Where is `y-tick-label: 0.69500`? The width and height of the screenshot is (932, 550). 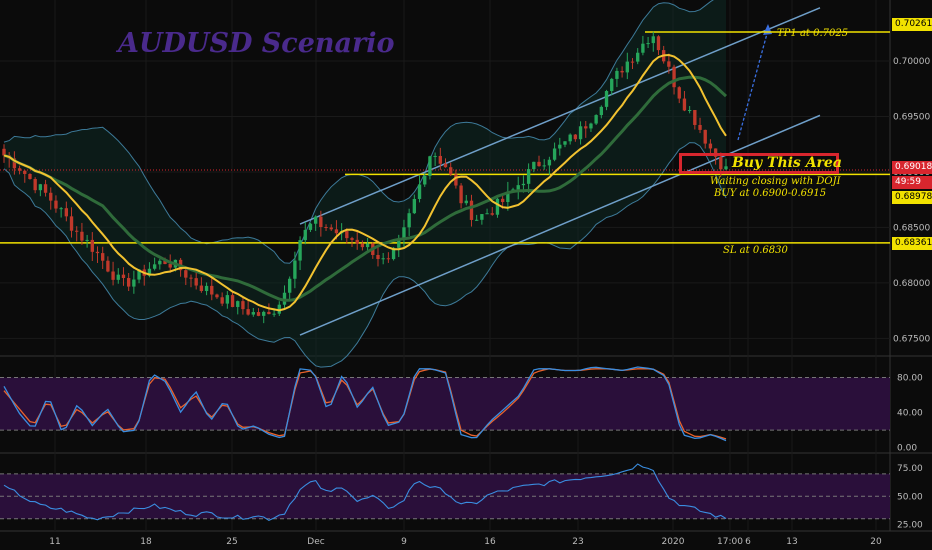
y-tick-label: 0.69500 is located at coordinates (911, 117).